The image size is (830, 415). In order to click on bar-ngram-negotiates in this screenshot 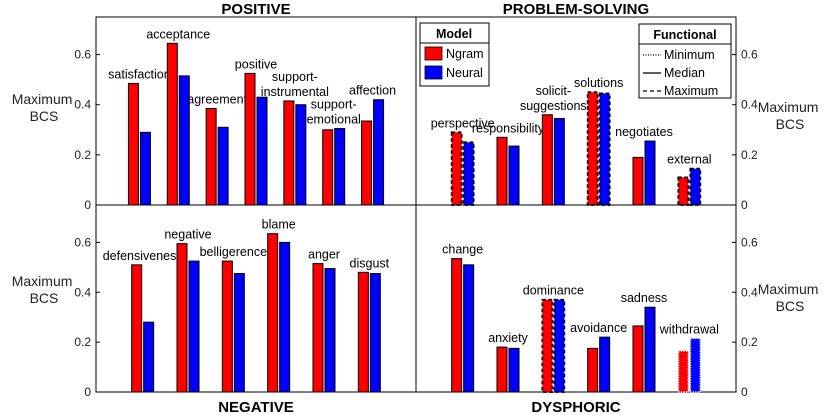, I will do `click(638, 181)`.